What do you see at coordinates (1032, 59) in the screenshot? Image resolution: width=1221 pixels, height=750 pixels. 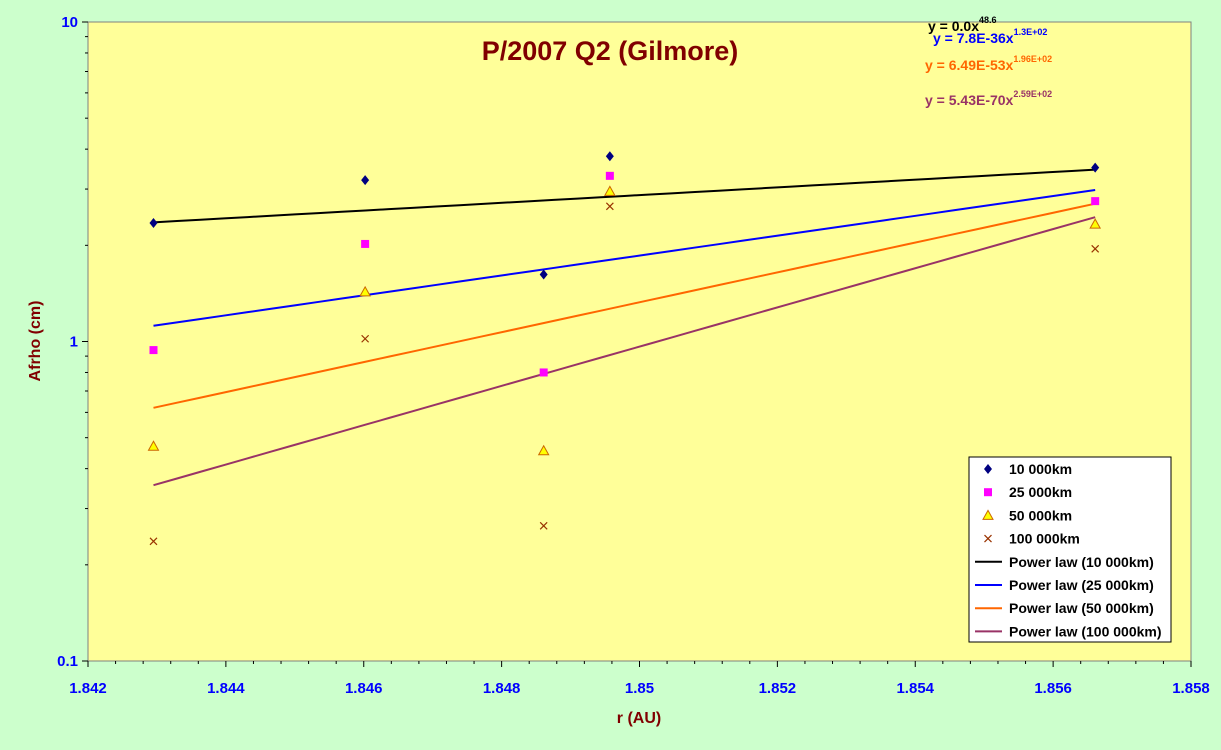 I see `equation-exponent: 1.96E+02` at bounding box center [1032, 59].